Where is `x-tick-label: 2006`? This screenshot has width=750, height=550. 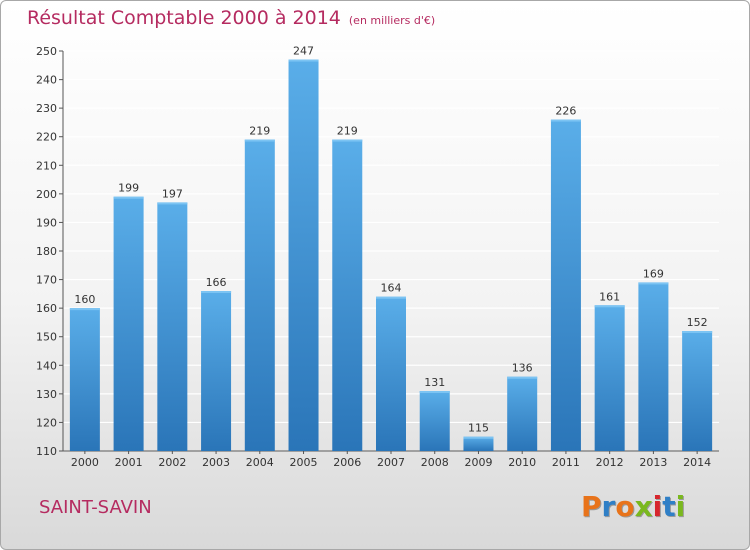
x-tick-label: 2006 is located at coordinates (347, 462).